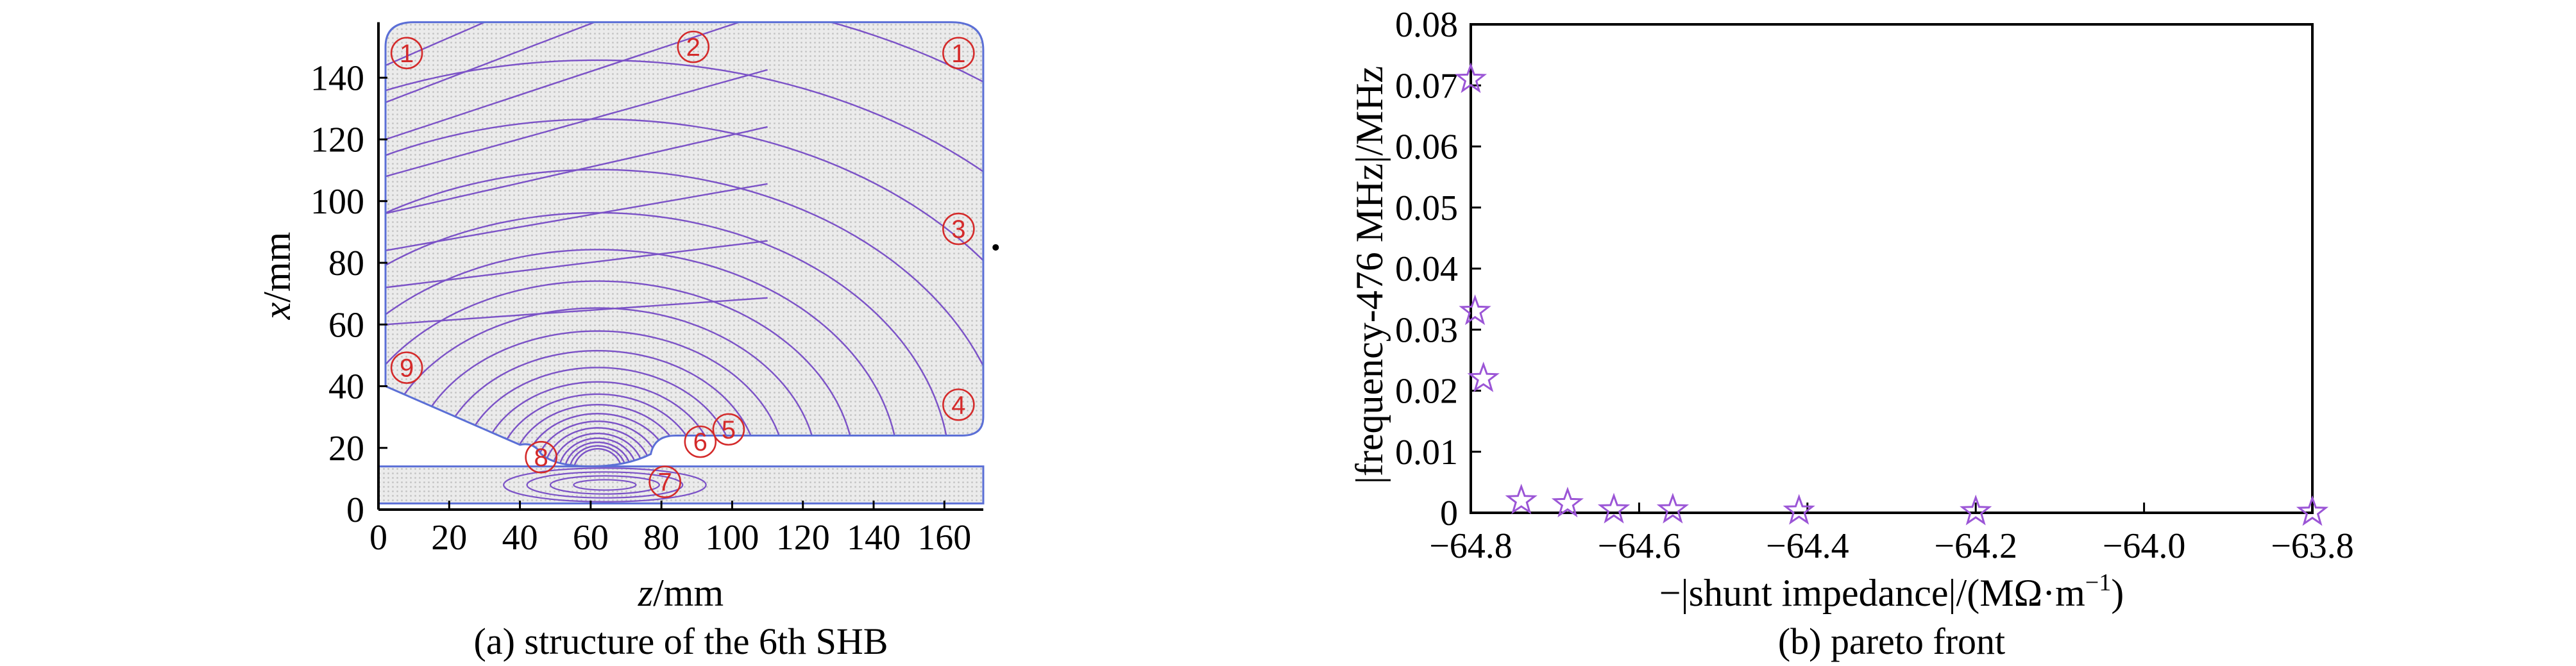 The height and width of the screenshot is (666, 2576). What do you see at coordinates (1426, 208) in the screenshot?
I see `y-tick-label: 0.05` at bounding box center [1426, 208].